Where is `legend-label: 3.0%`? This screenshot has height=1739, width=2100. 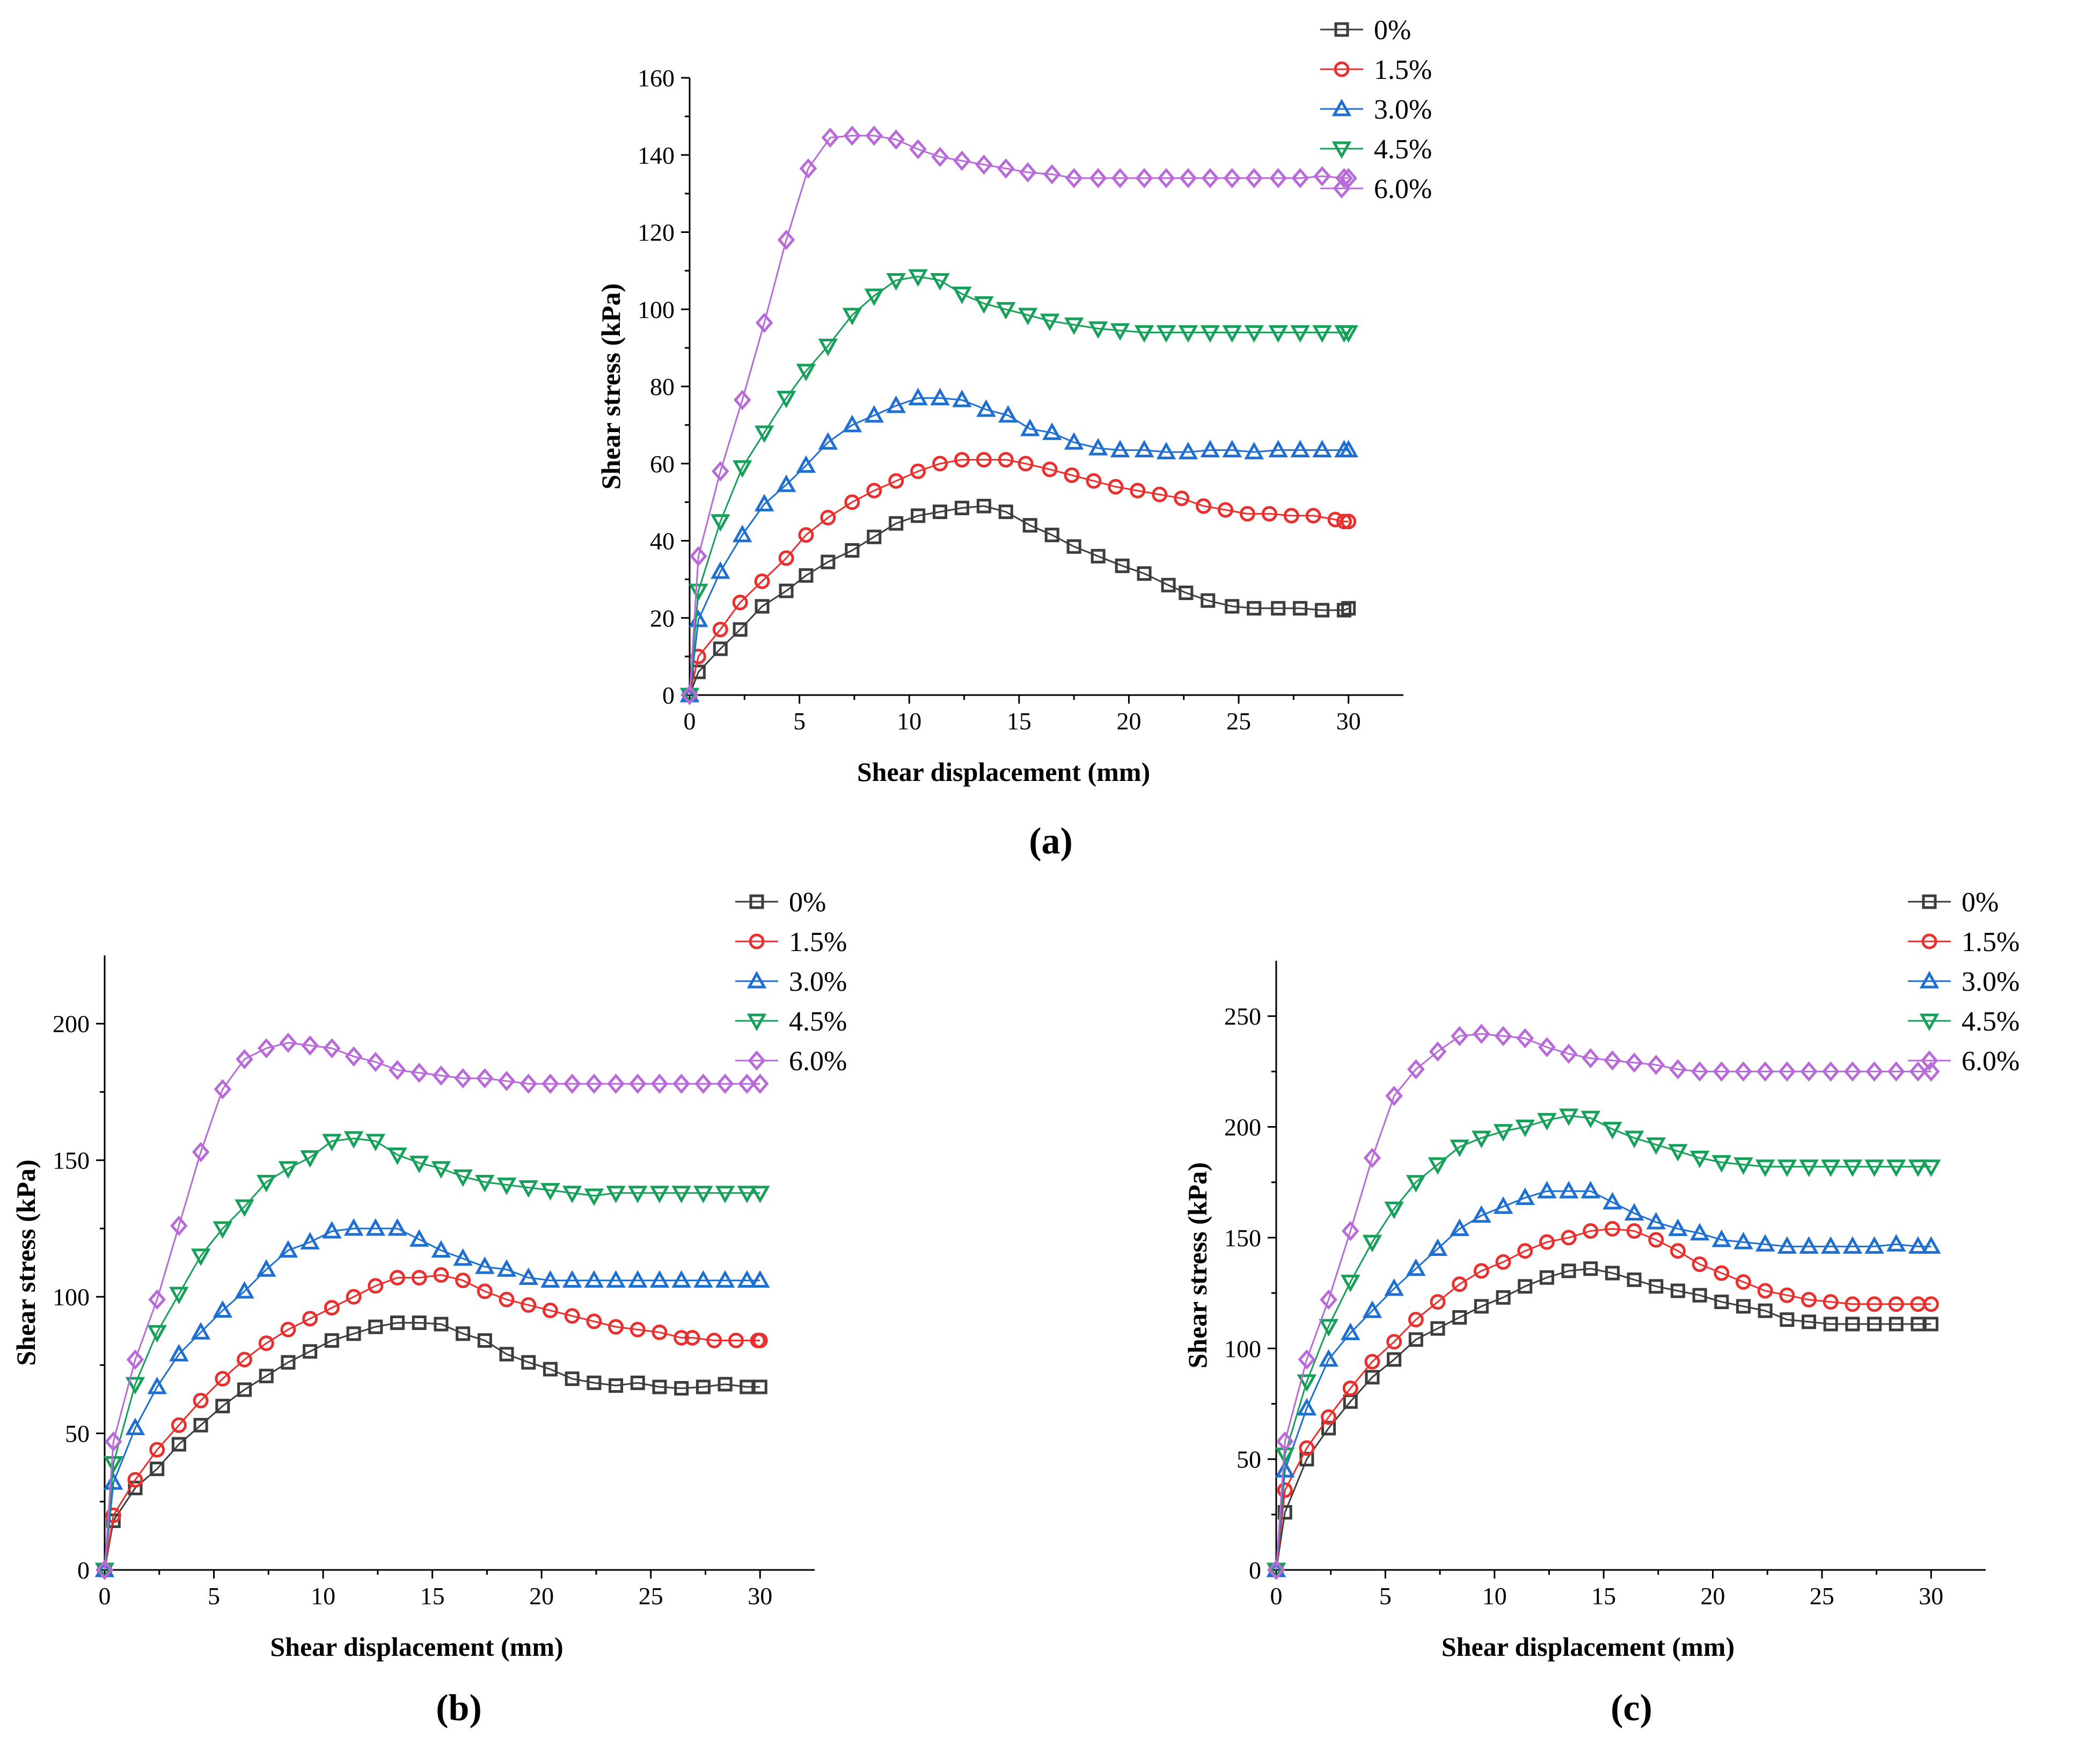 legend-label: 3.0% is located at coordinates (1403, 110).